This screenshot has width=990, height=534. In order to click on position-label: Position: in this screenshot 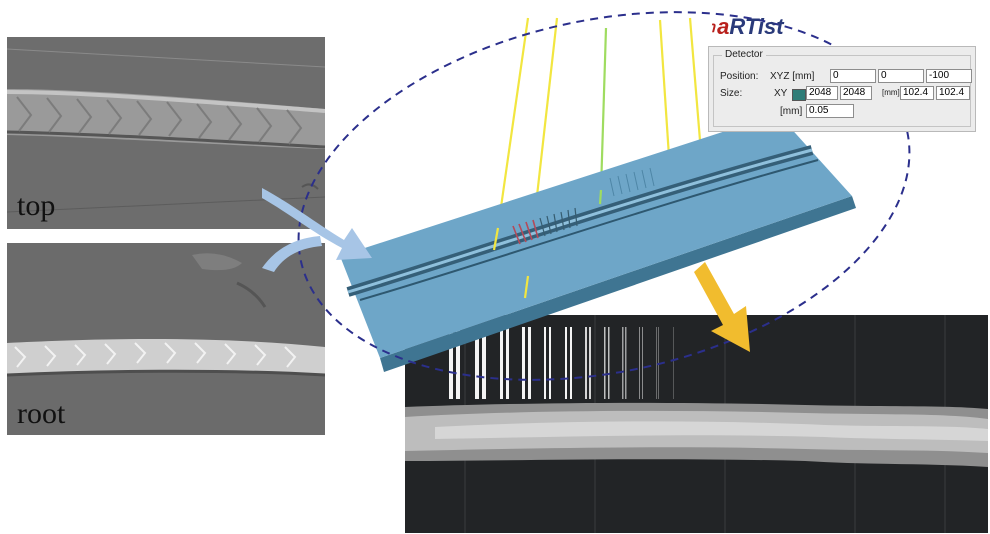, I will do `click(739, 76)`.